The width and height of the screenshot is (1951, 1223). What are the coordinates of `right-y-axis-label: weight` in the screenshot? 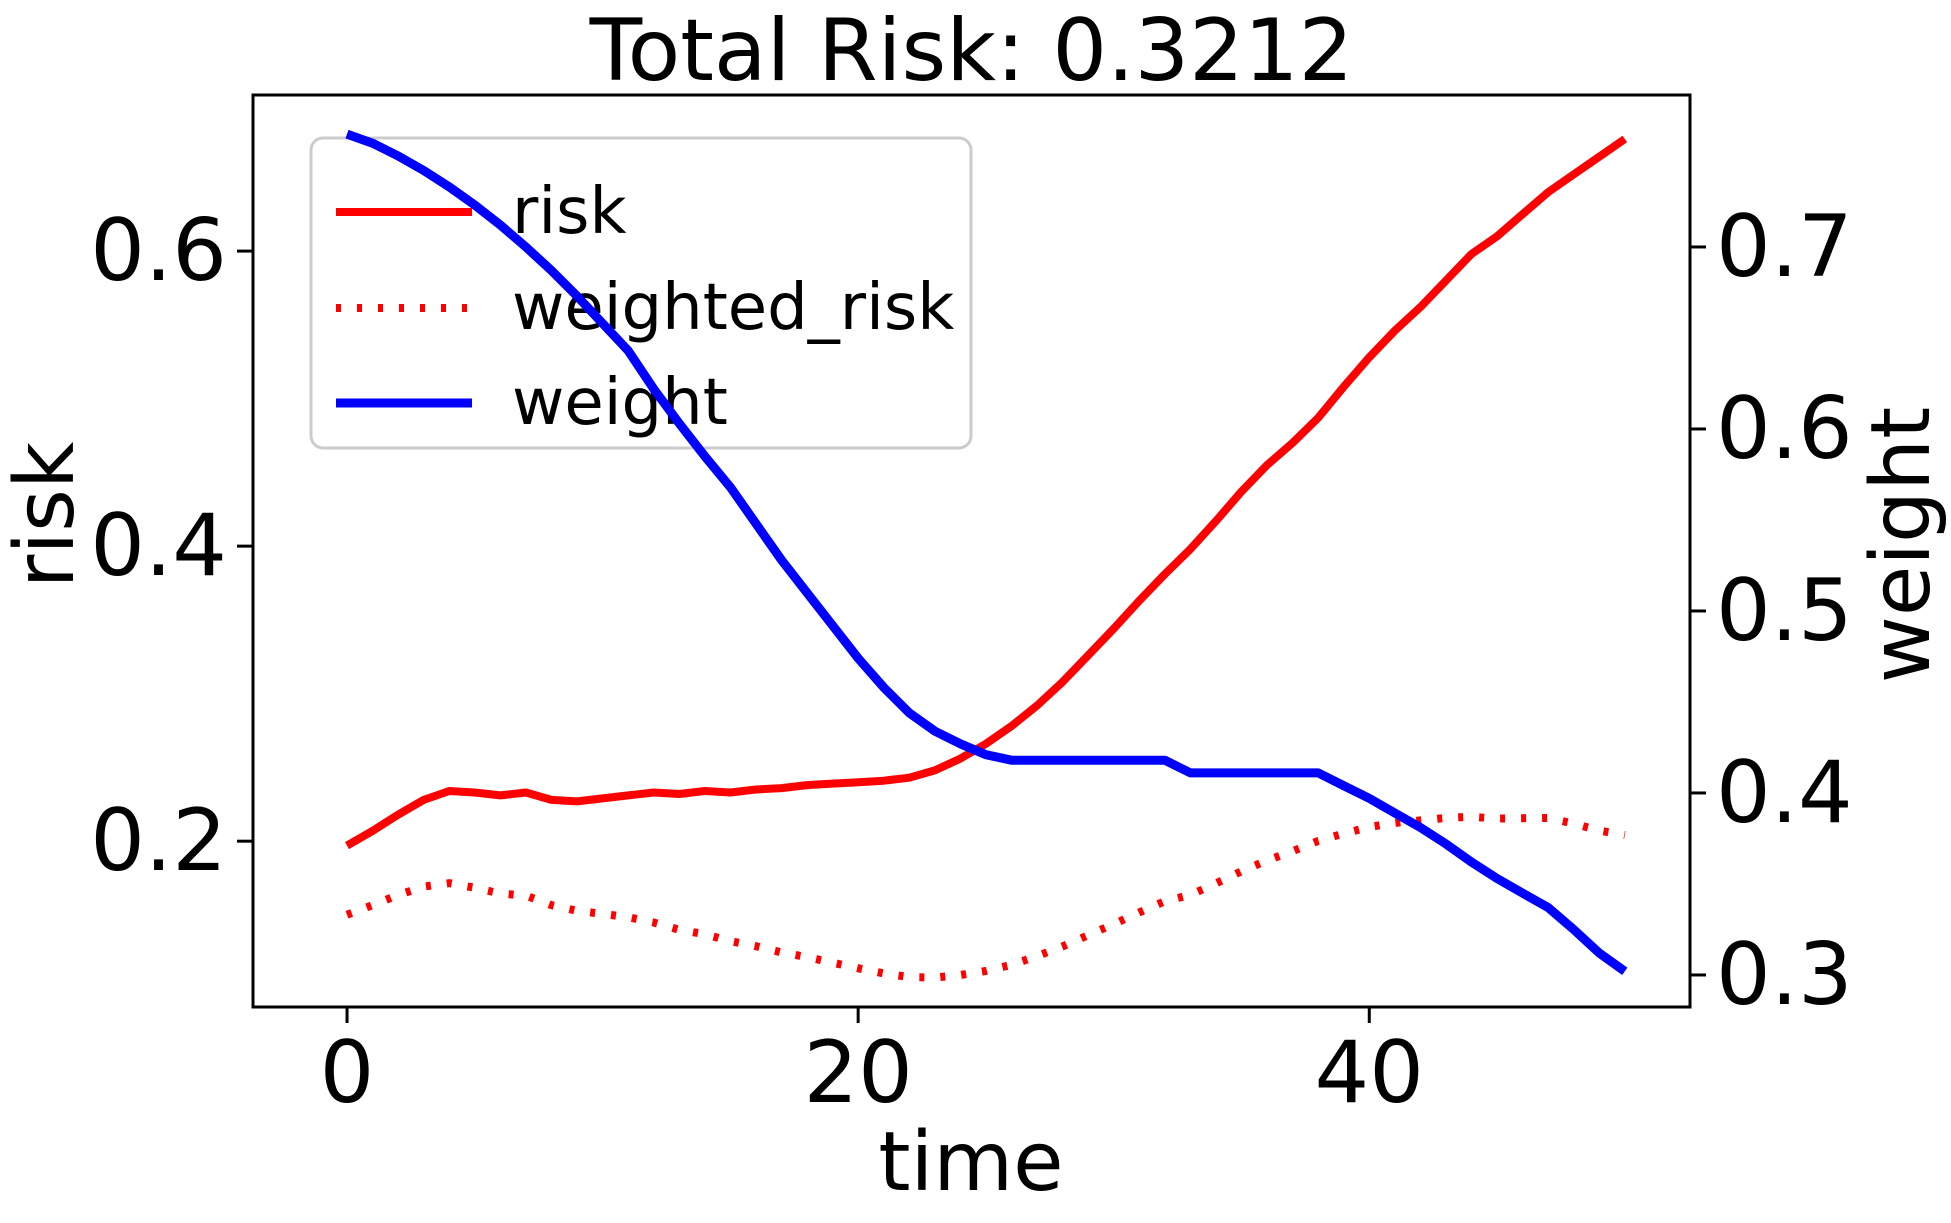 It's located at (1901, 545).